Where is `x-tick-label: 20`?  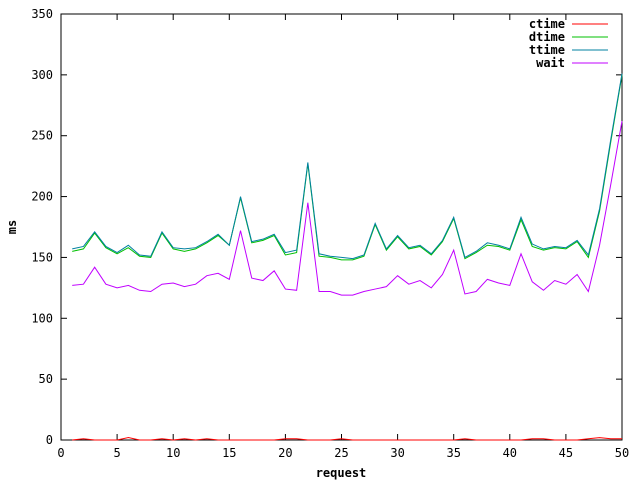
x-tick-label: 20 is located at coordinates (285, 453).